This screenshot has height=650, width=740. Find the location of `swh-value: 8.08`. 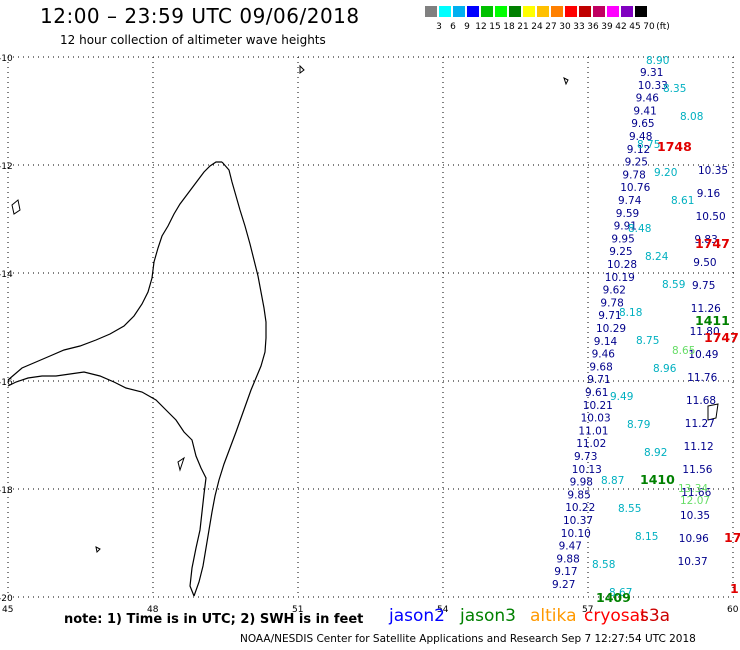

swh-value: 8.08 is located at coordinates (691, 117).